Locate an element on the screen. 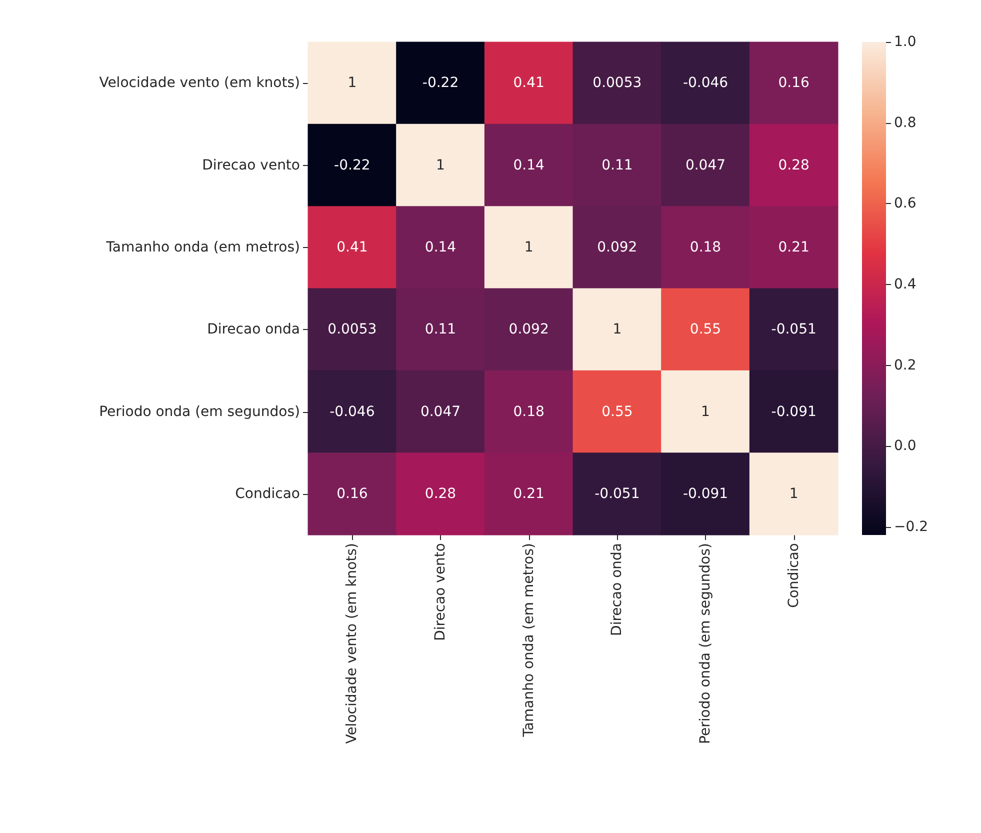 The width and height of the screenshot is (981, 833). x-tick-label: Condicao is located at coordinates (794, 575).